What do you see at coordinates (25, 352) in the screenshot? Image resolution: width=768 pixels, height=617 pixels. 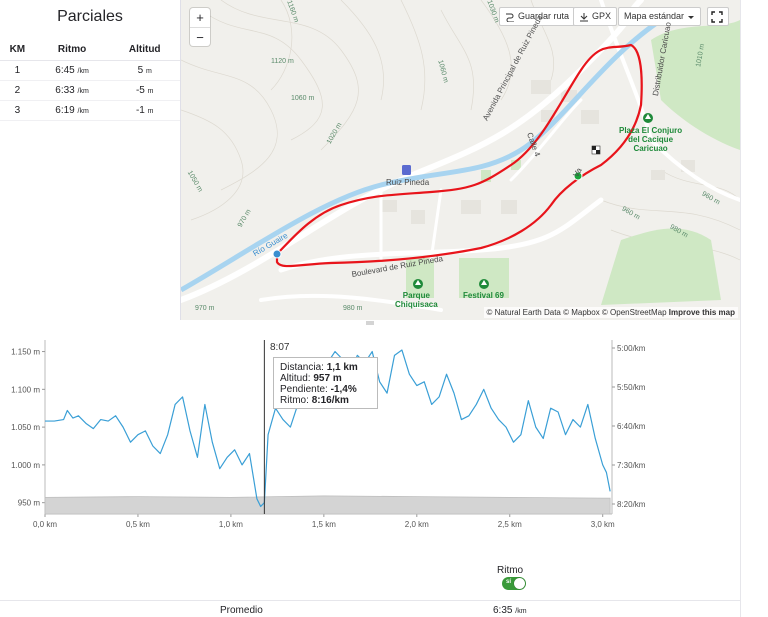 I see `y-tick-label: 1.150 m` at bounding box center [25, 352].